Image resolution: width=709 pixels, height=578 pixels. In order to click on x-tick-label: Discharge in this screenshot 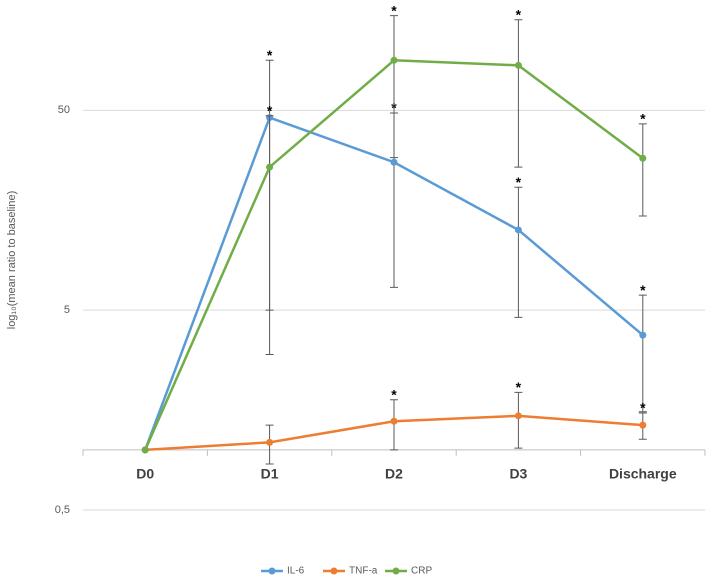, I will do `click(643, 474)`.